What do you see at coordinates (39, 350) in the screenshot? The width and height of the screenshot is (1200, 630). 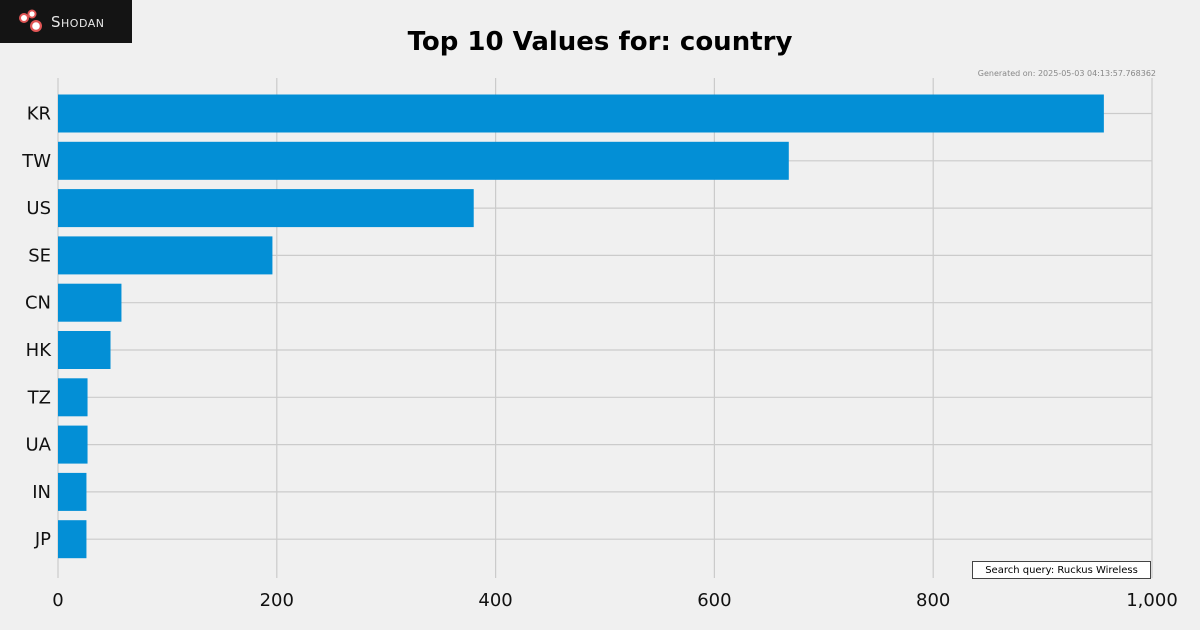 I see `y-tick-label: HK` at bounding box center [39, 350].